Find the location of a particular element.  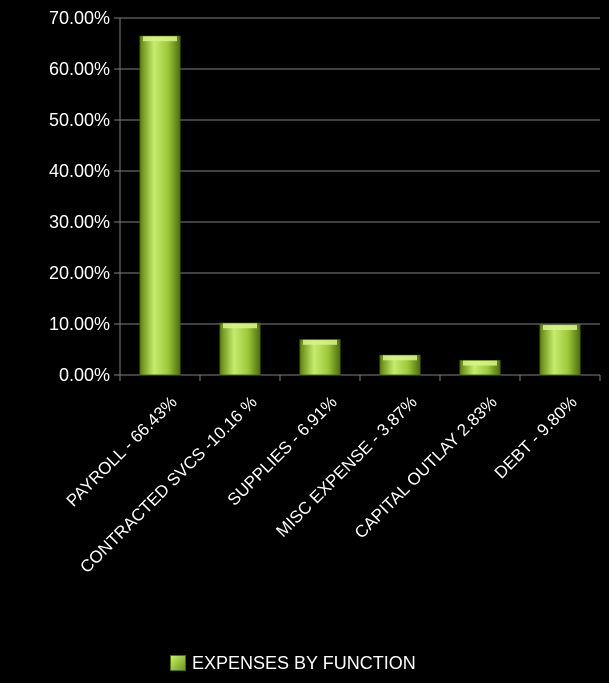

y-tick-label: 30.00% is located at coordinates (79, 222).